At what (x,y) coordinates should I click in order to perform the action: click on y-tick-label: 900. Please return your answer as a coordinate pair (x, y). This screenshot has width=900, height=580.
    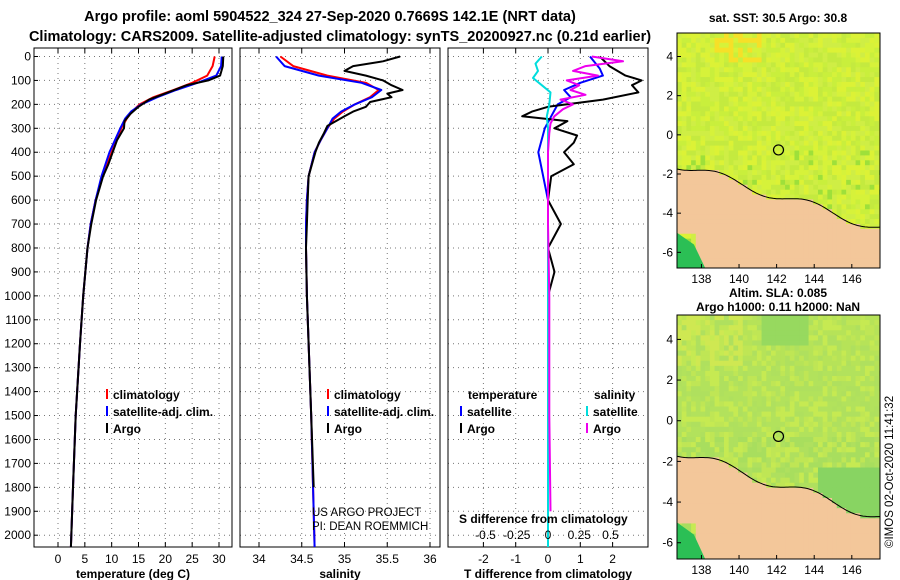
    Looking at the image, I should click on (21, 272).